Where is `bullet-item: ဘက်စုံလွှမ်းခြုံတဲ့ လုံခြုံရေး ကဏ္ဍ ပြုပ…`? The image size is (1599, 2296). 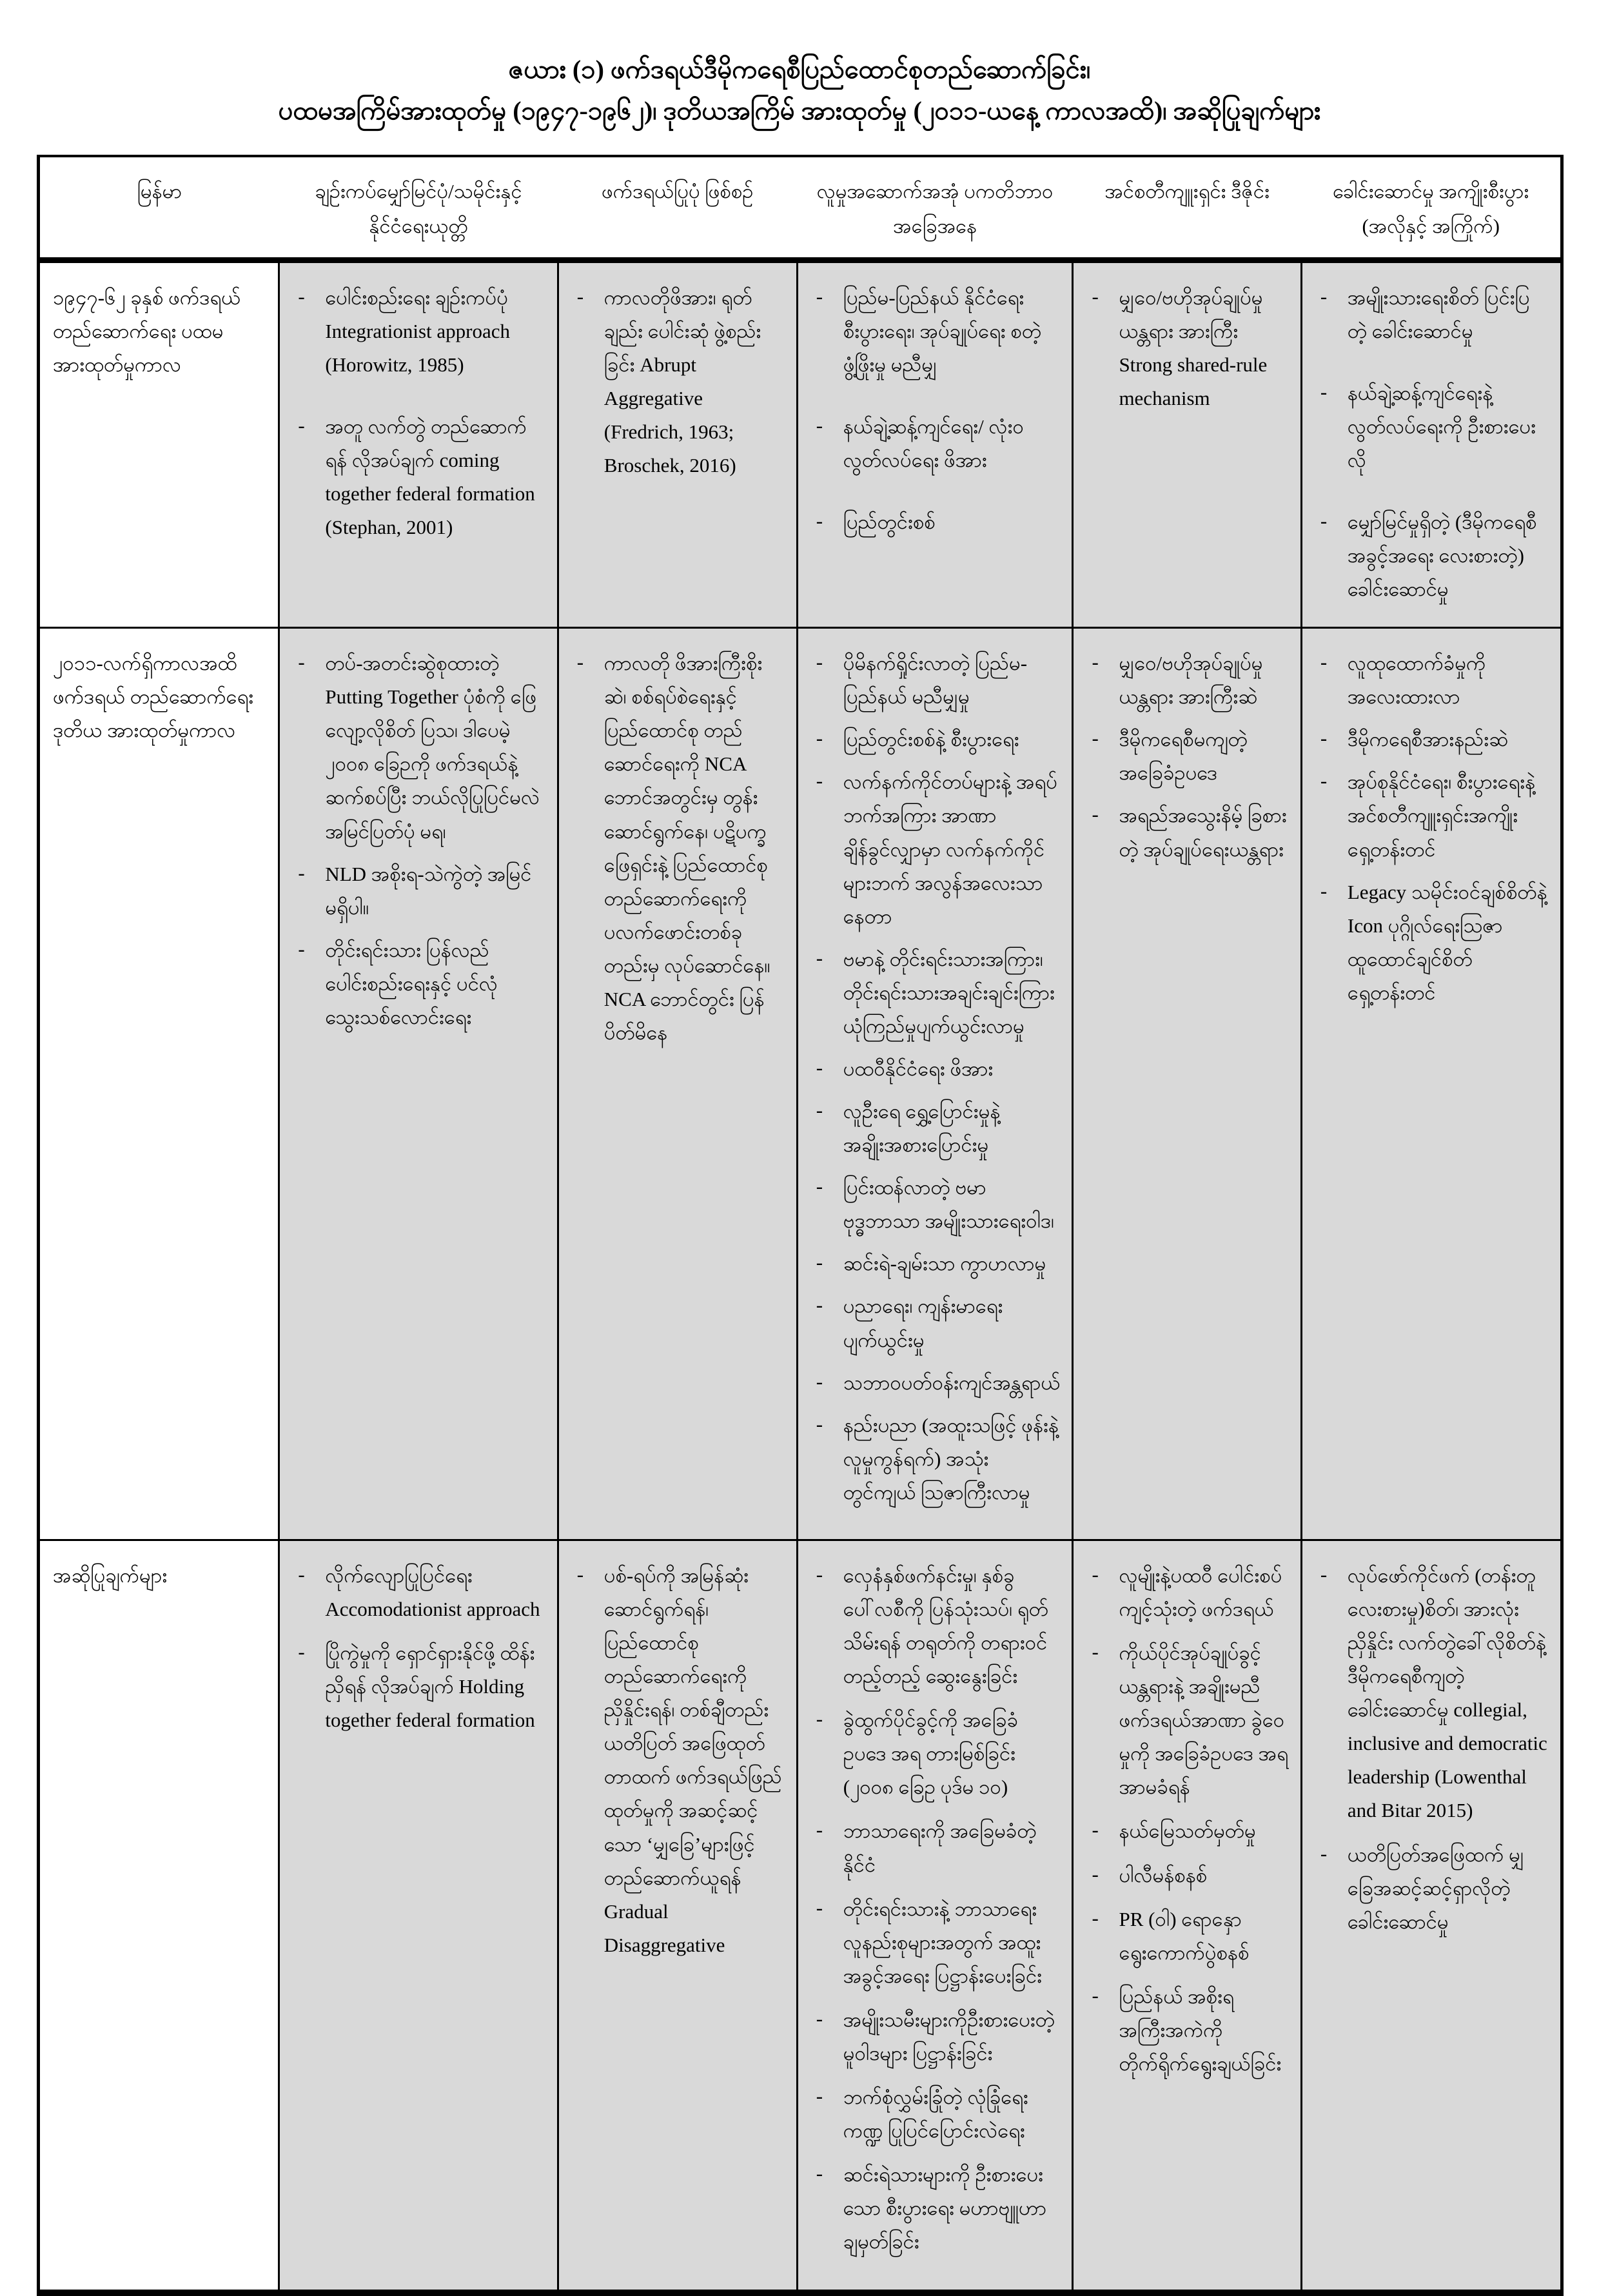
bullet-item: ဘက်စုံလွှမ်းခြုံတဲ့ လုံခြုံရေး ကဏ္ဍ ပြုပ… is located at coordinates (934, 2113).